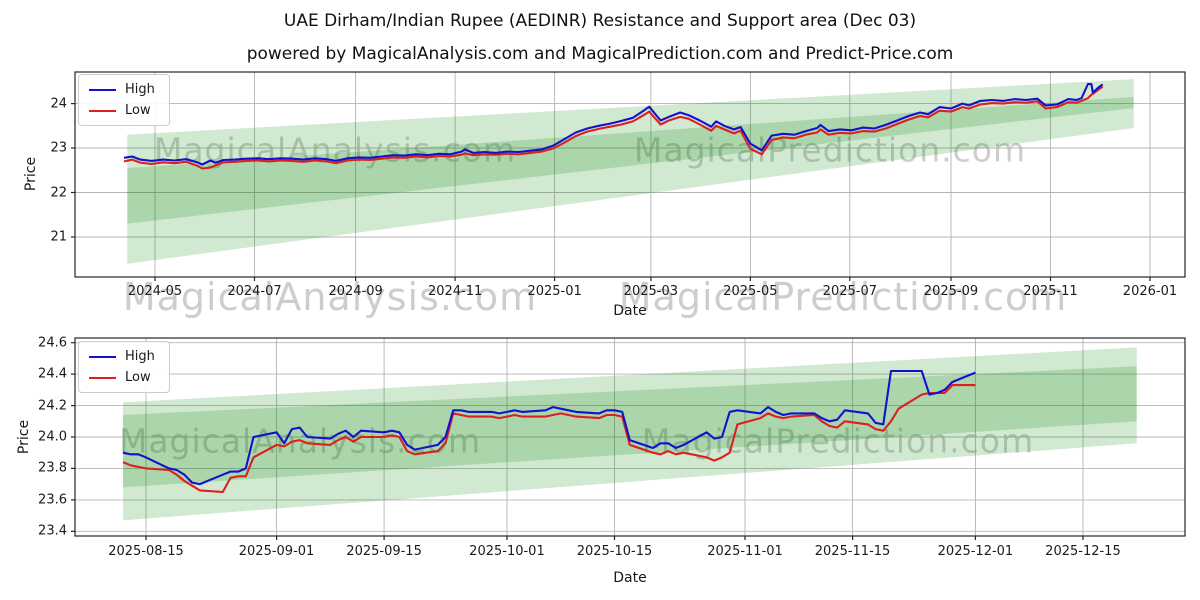 The width and height of the screenshot is (1200, 600). What do you see at coordinates (155, 291) in the screenshot?
I see `x-tick-label: 2024-05` at bounding box center [155, 291].